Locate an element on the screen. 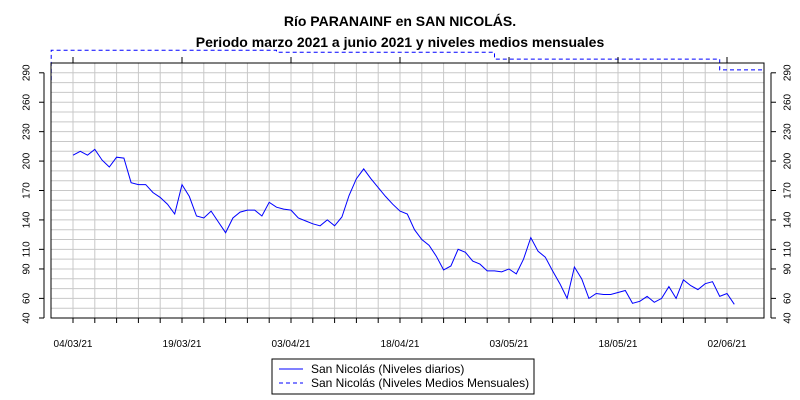  y-tick-label-left: 230 is located at coordinates (27, 131).